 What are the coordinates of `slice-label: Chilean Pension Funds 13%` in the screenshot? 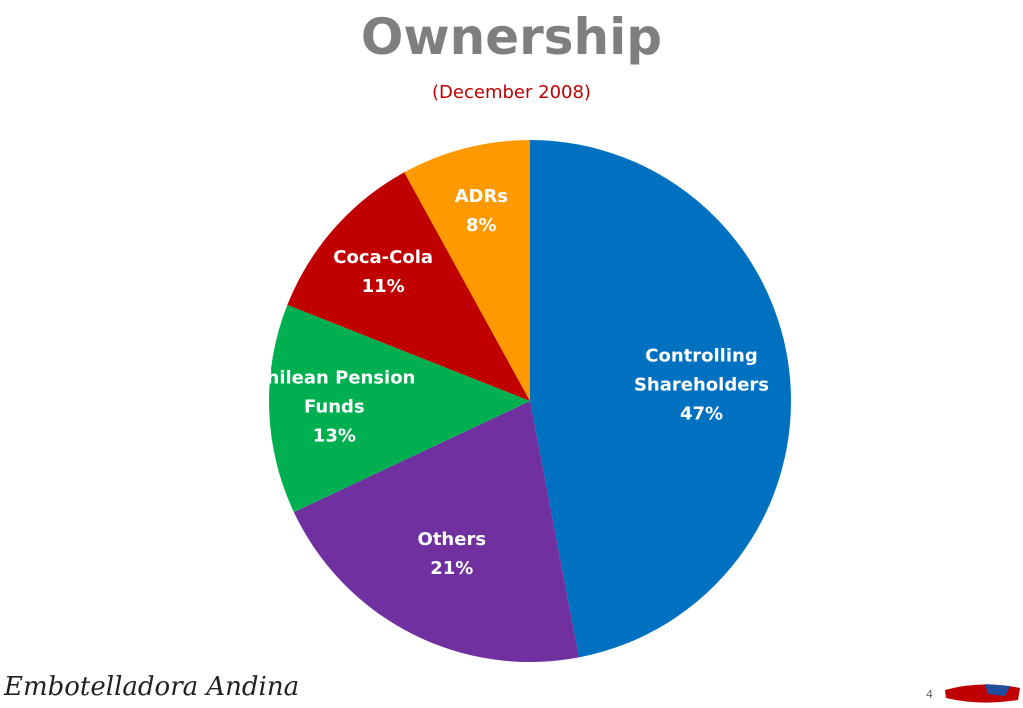 It's located at (334, 407).